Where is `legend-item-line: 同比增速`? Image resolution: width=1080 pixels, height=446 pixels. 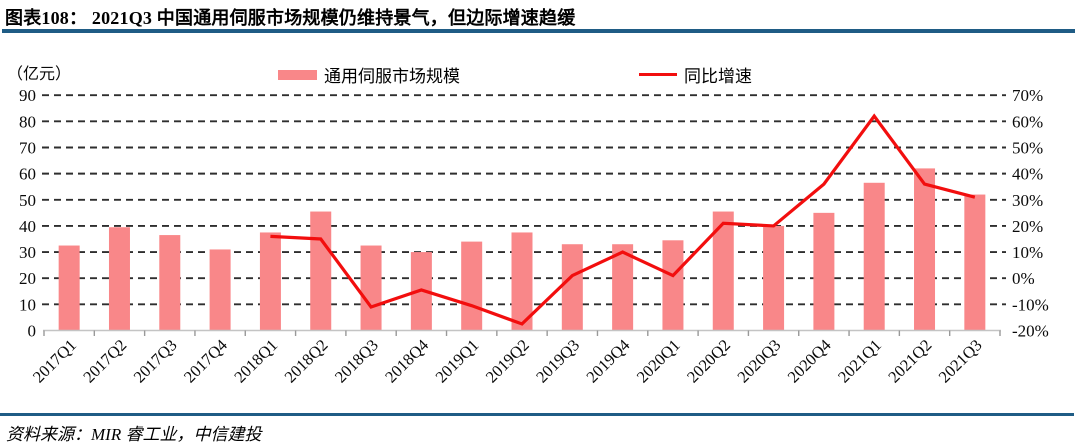 legend-item-line: 同比增速 is located at coordinates (695, 74).